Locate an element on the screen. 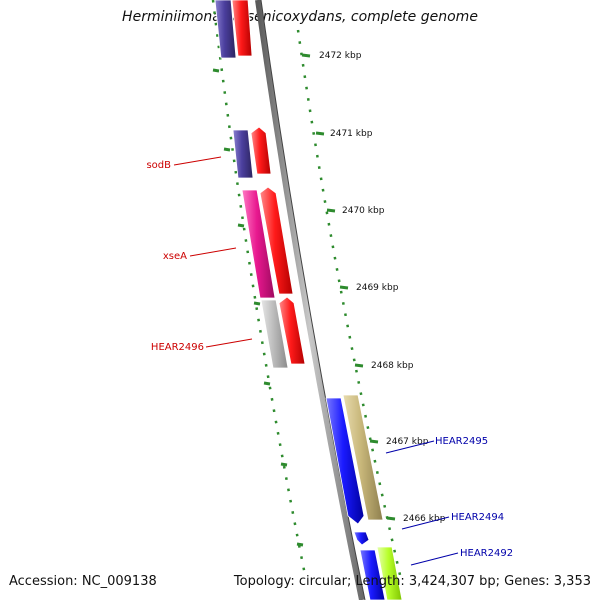 The image size is (600, 600). cds-red-hear2496 is located at coordinates (292, 330).